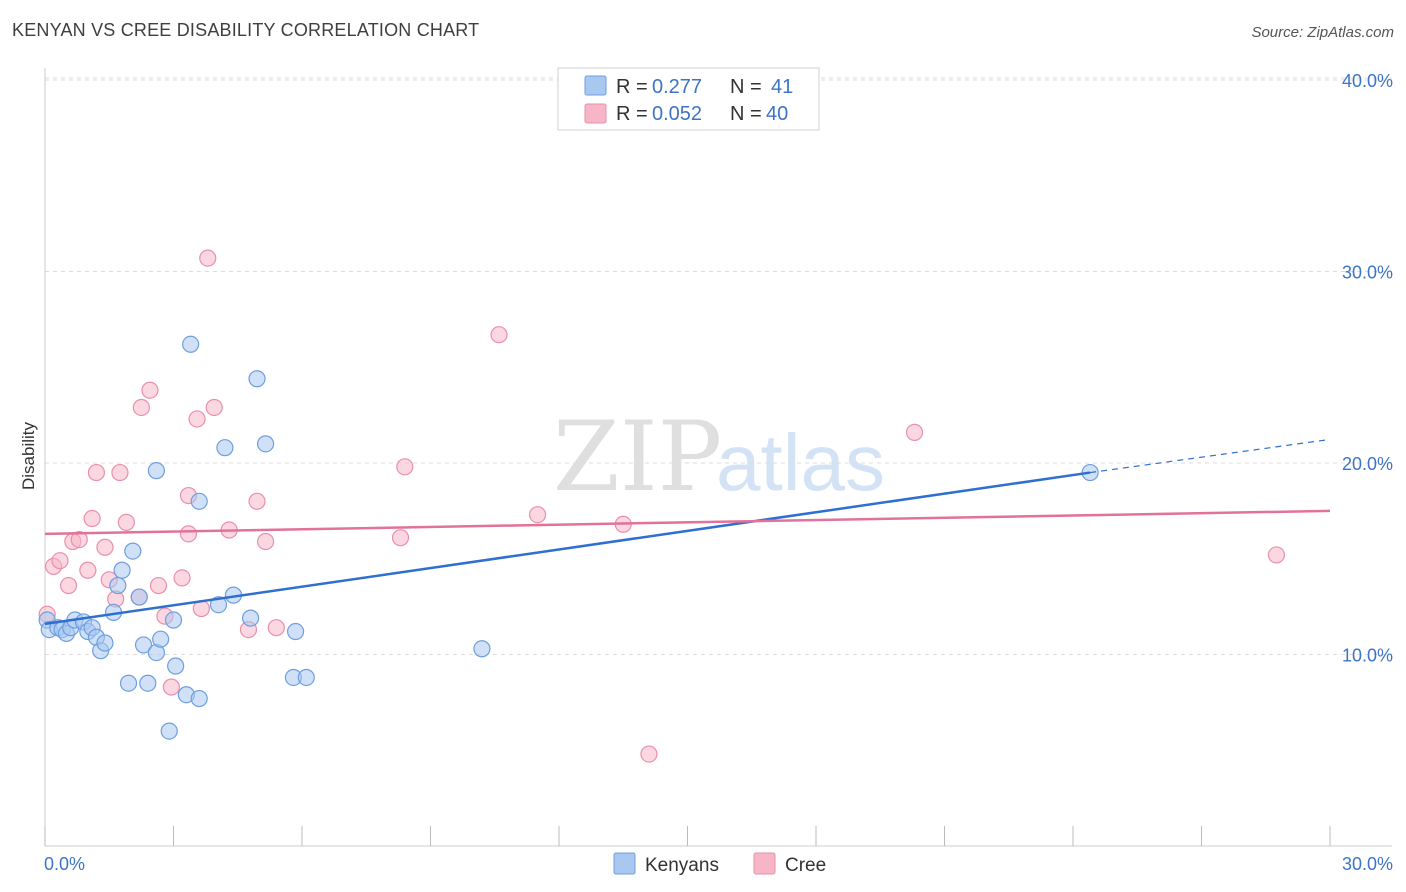 The image size is (1406, 892). I want to click on correlation-legend: R = 0.277 N = 41 R = 0.052 N = 40, so click(688, 99).